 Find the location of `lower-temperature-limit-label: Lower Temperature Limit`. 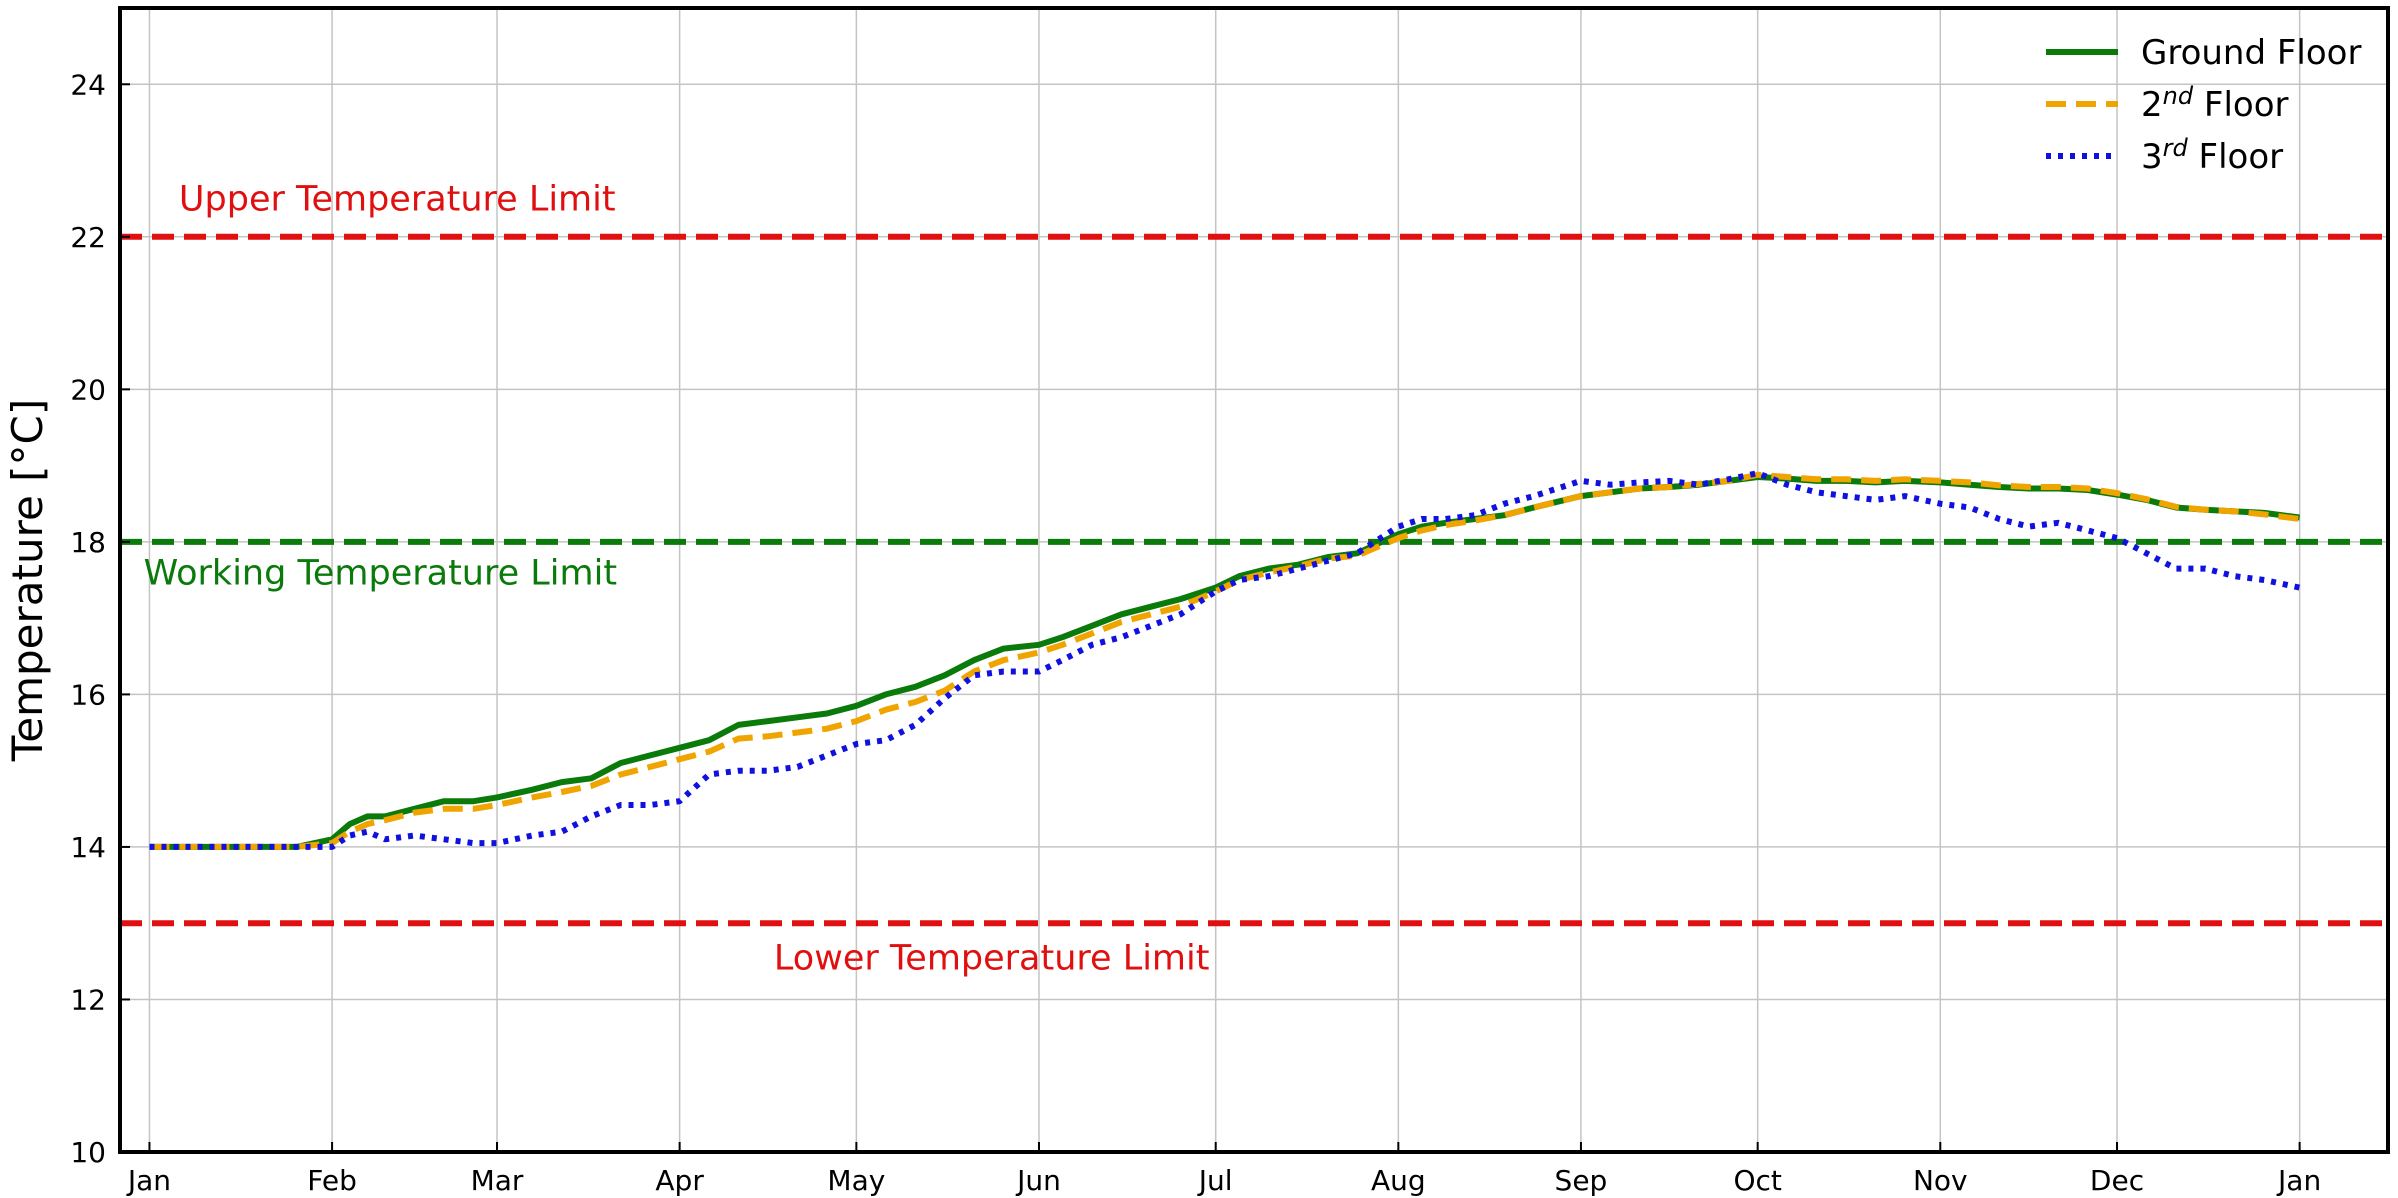

lower-temperature-limit-label: Lower Temperature Limit is located at coordinates (992, 959).